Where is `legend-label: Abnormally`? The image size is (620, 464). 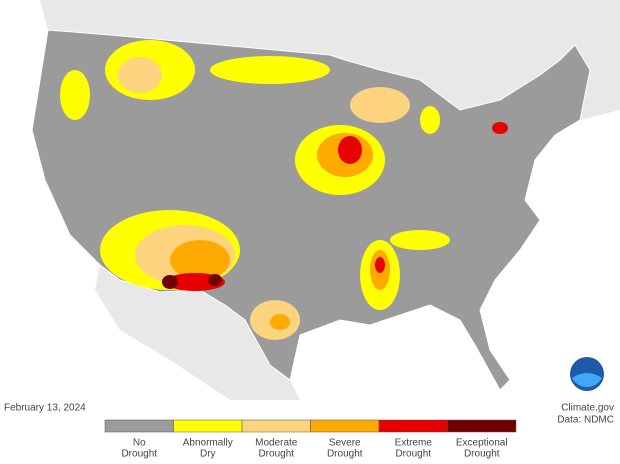 legend-label: Abnormally is located at coordinates (208, 443).